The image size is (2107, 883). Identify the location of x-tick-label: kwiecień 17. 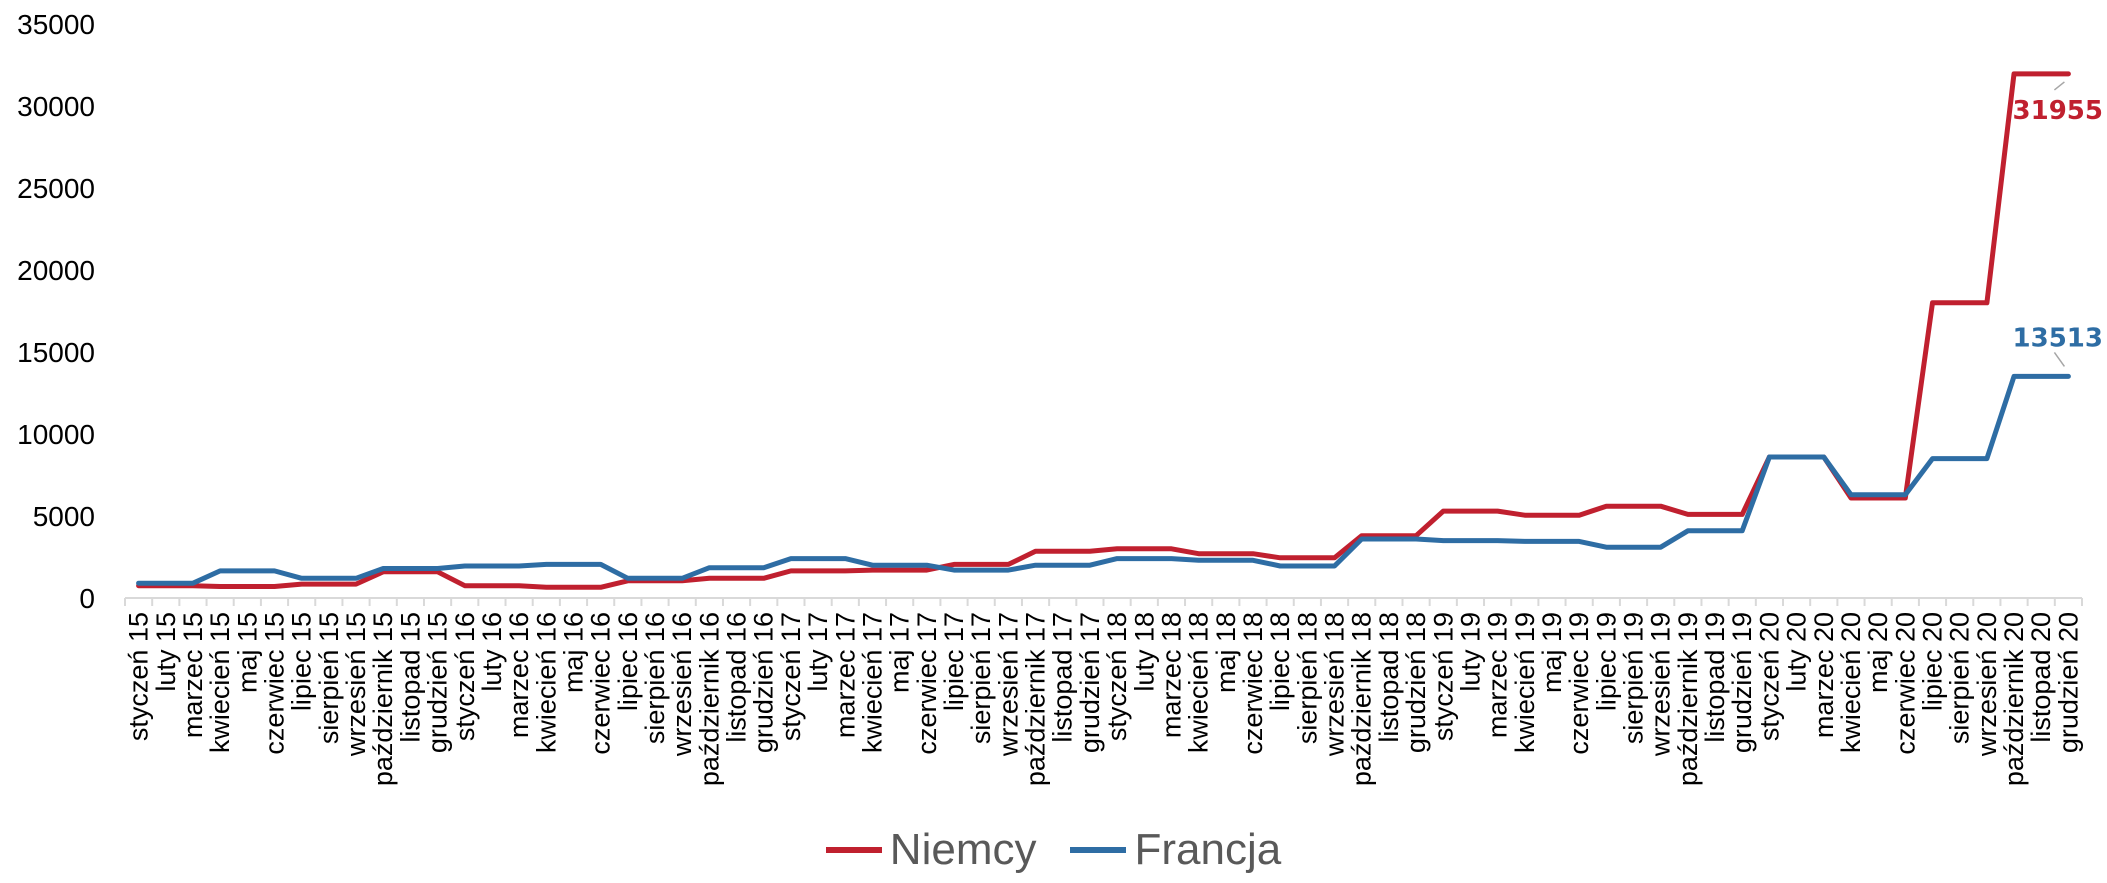
(872, 682).